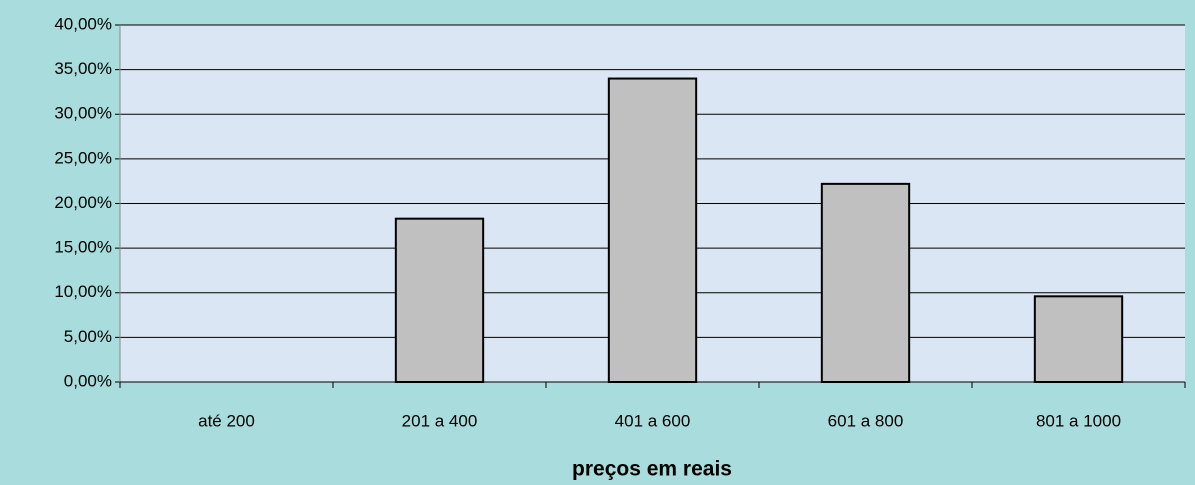 This screenshot has width=1195, height=485. I want to click on x-tick-label: 401 a 600, so click(653, 420).